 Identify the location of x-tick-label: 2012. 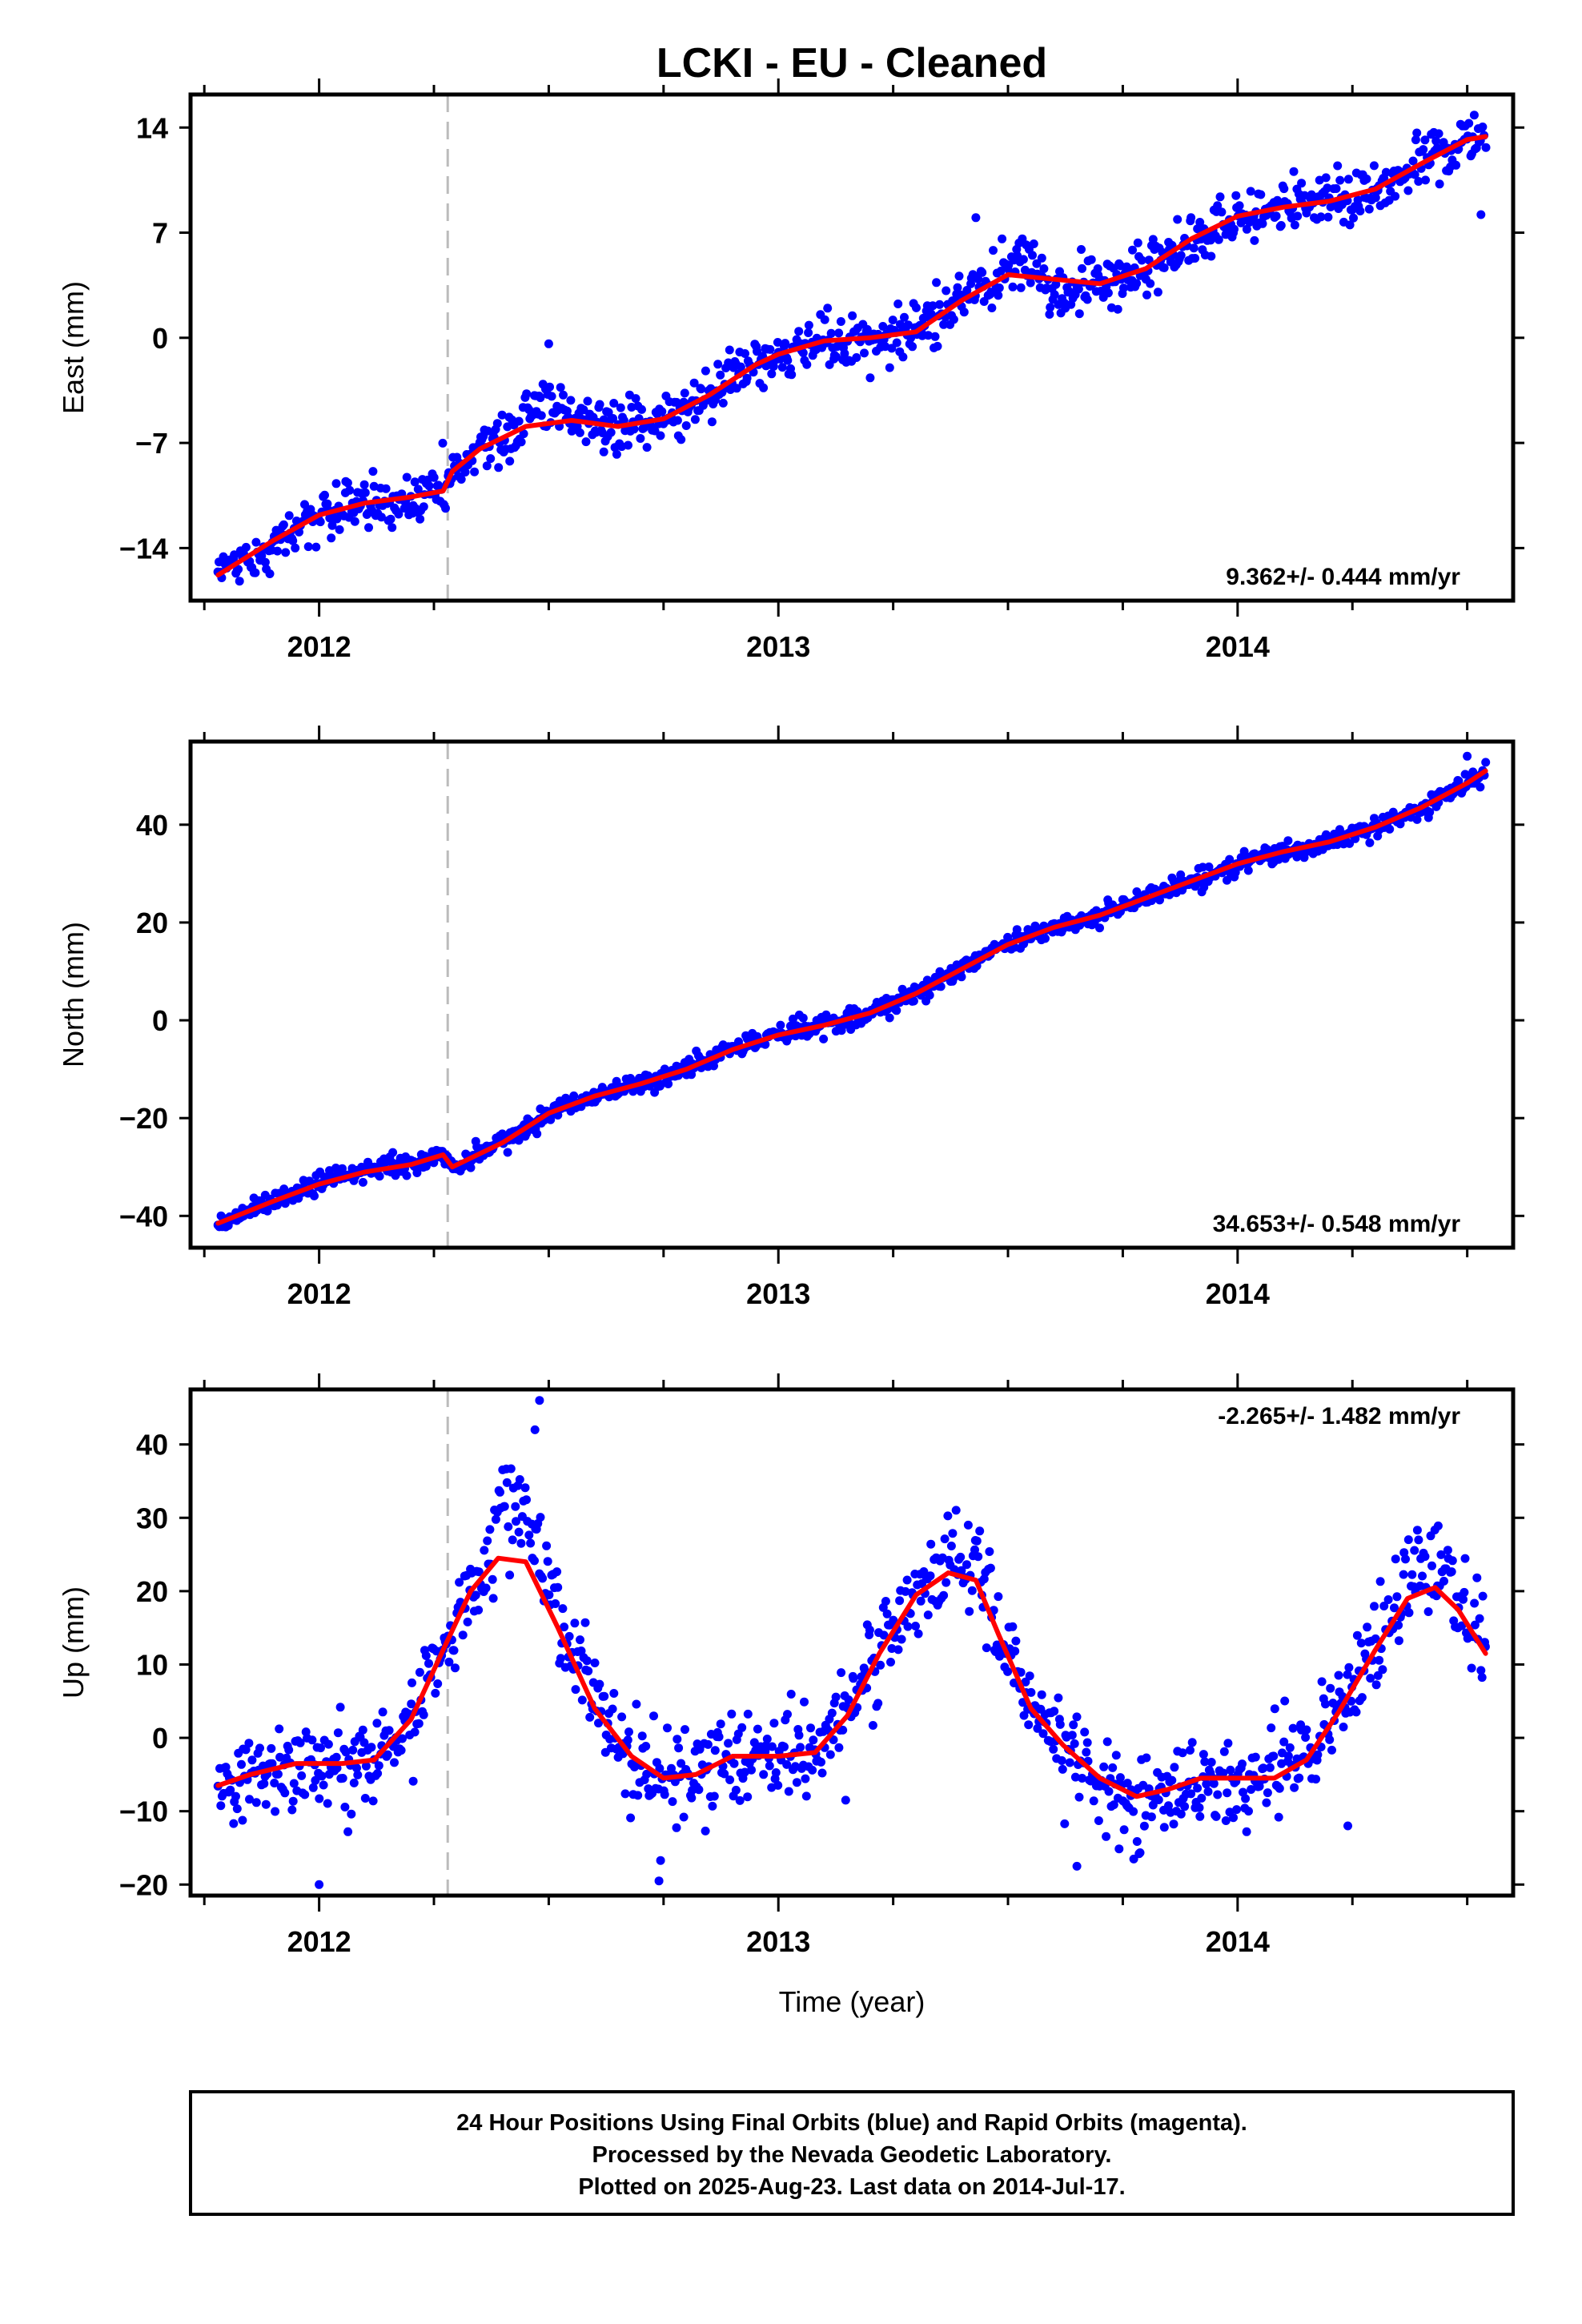
(319, 646).